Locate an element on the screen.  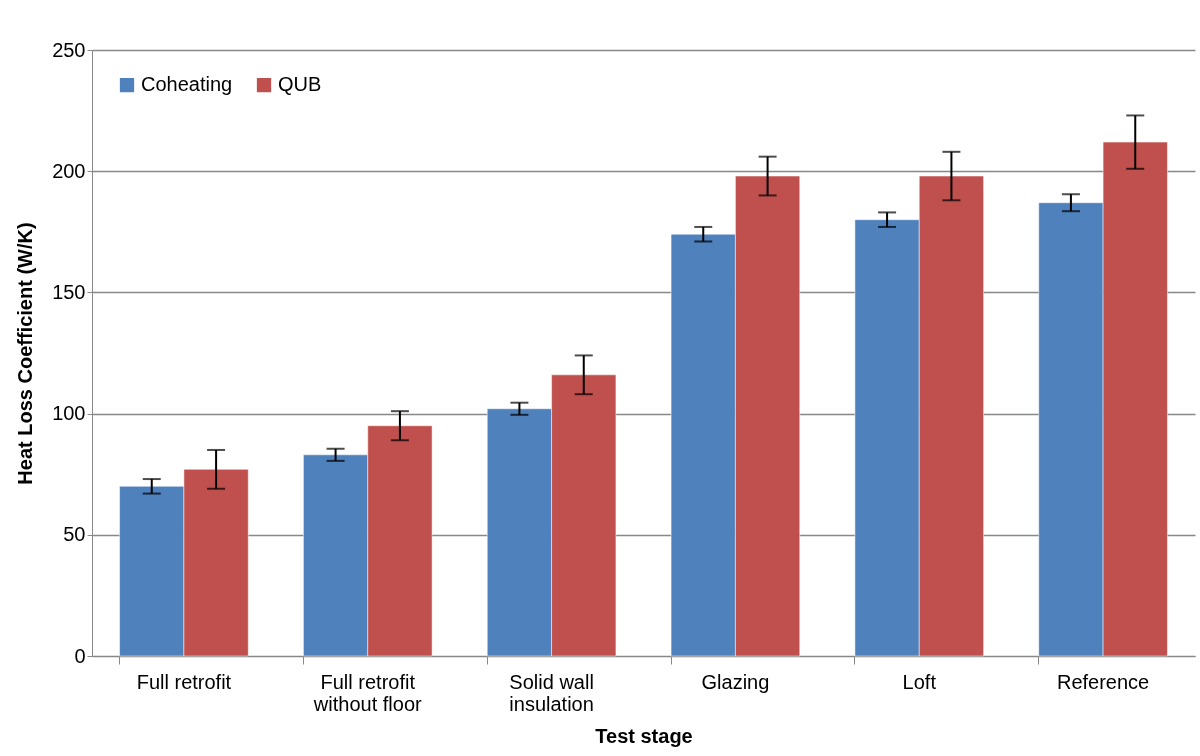
x-tick-label: Solid wall insulation is located at coordinates (551, 692).